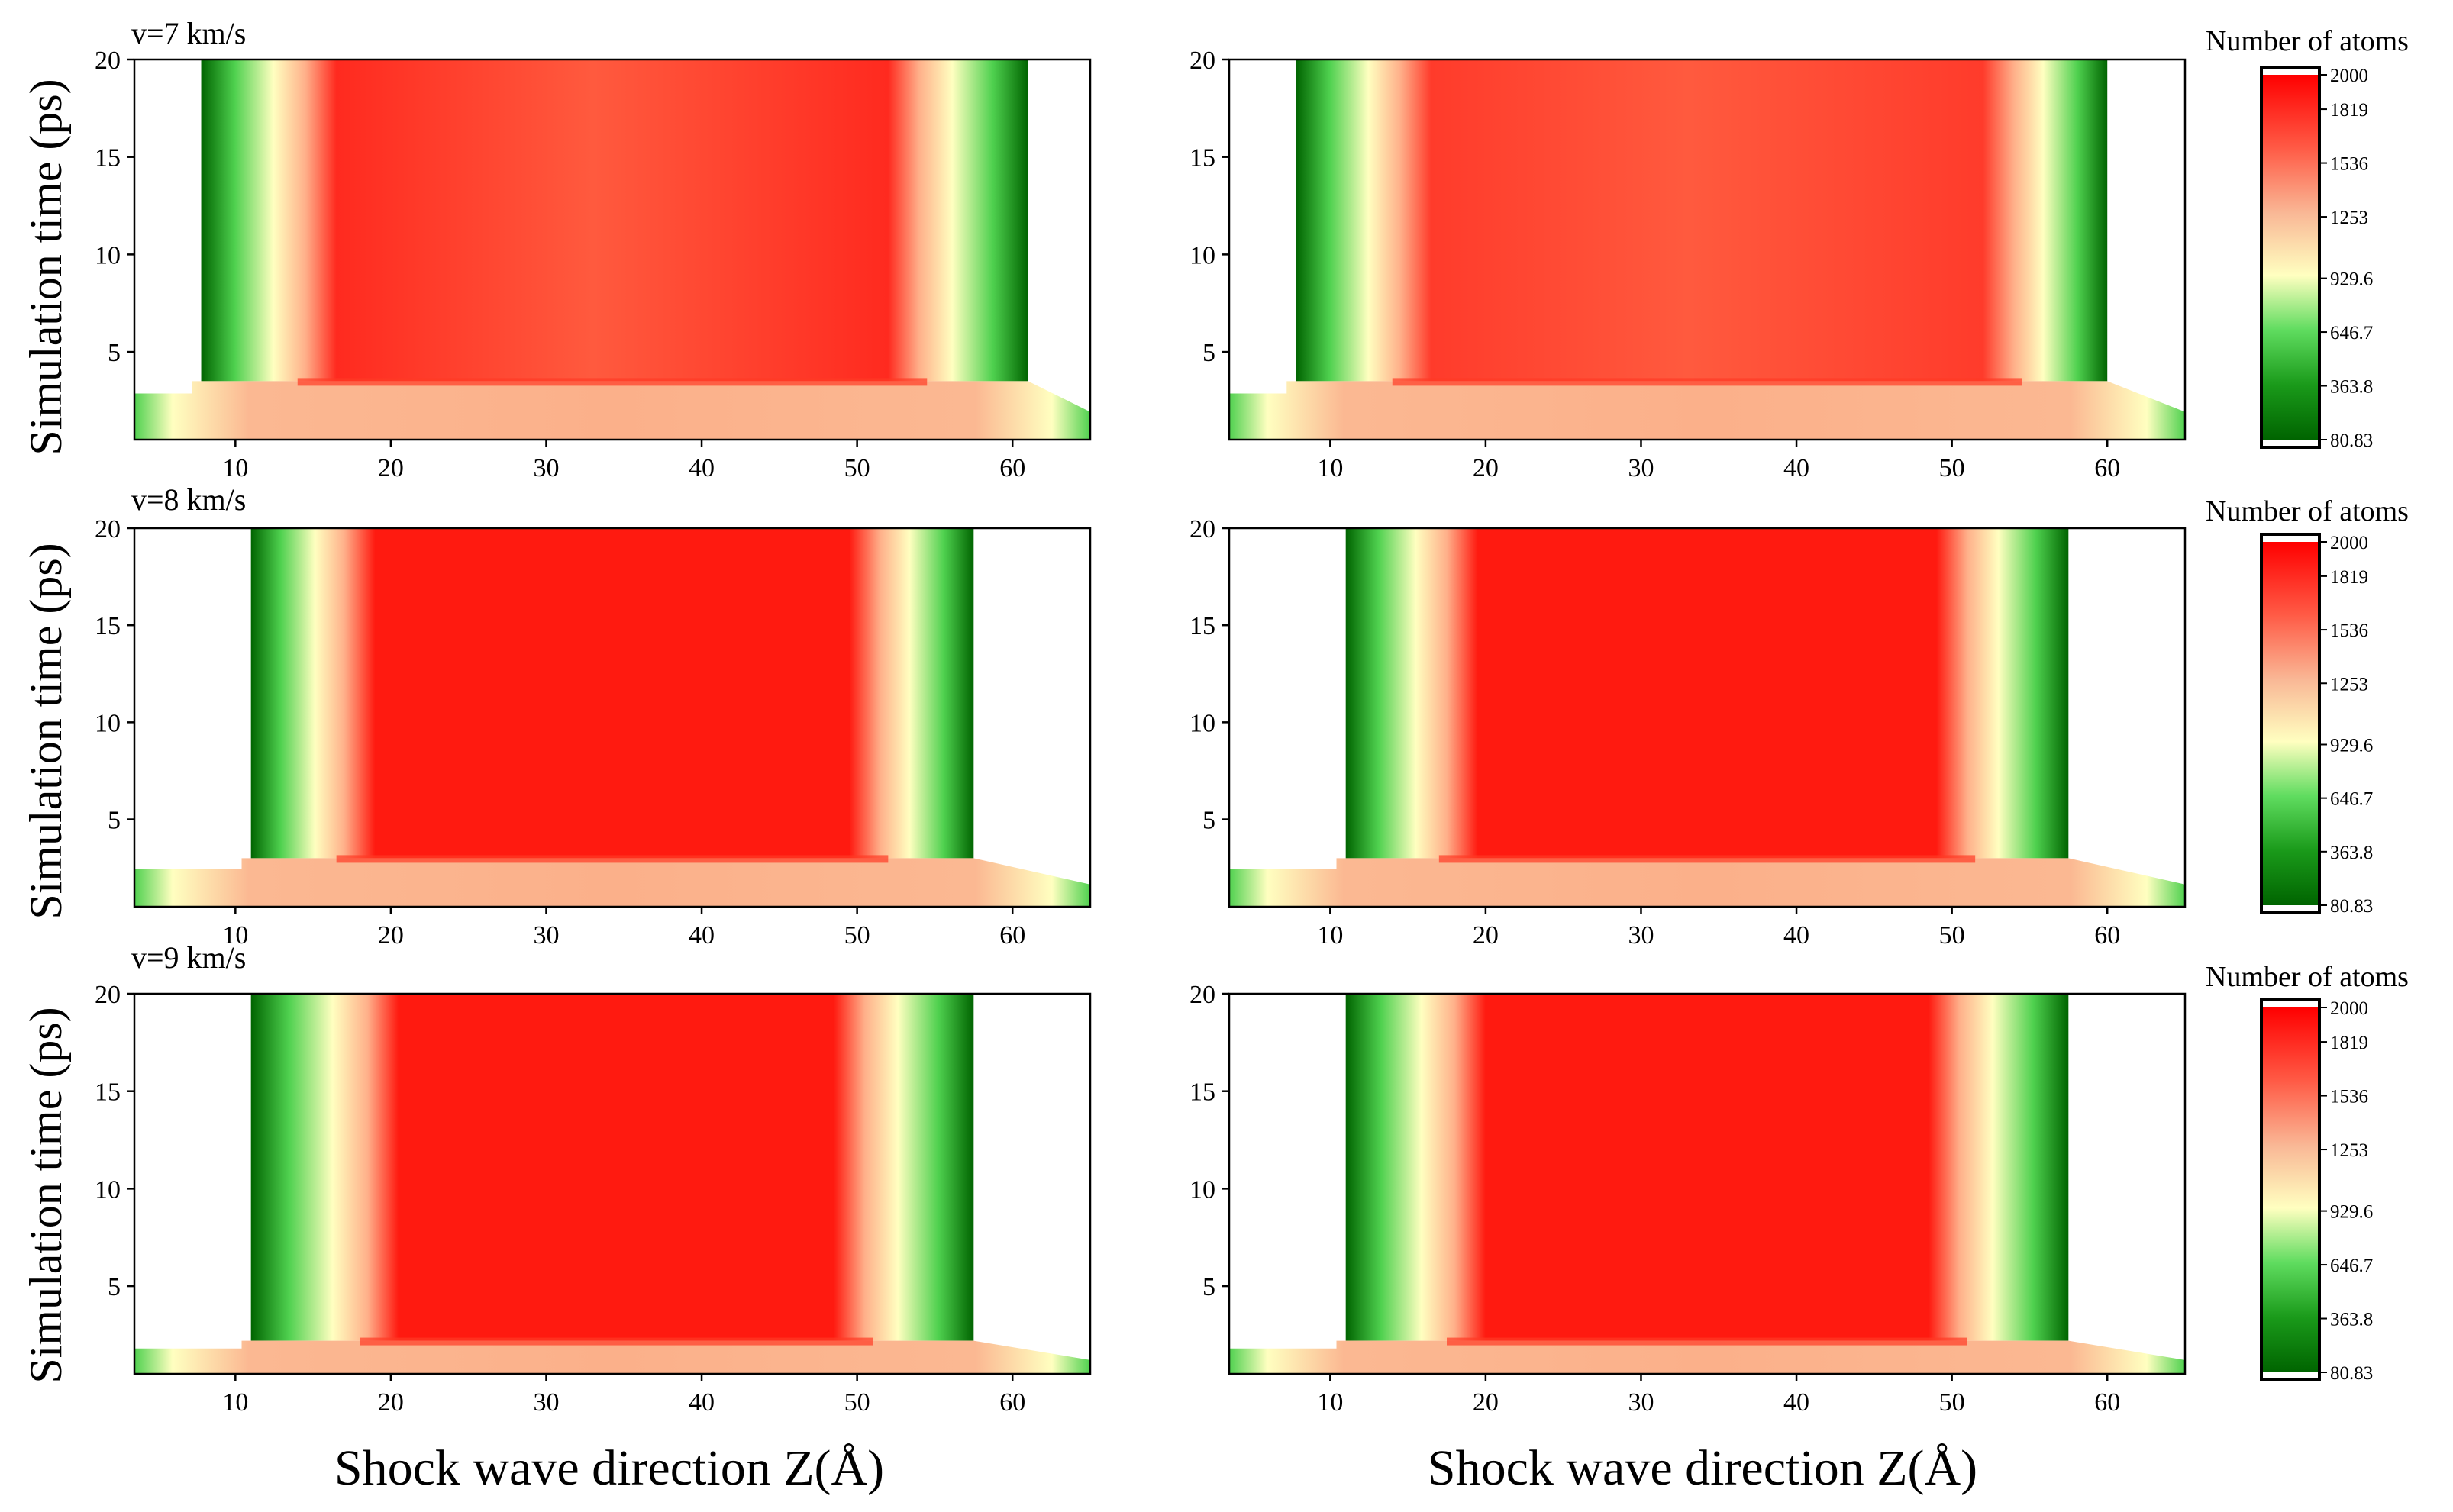 The height and width of the screenshot is (1512, 2453). What do you see at coordinates (593, 1199) in the screenshot?
I see `heatmap-panel-row3-left: 10 20 30 40 50 60 5 10 15 20` at bounding box center [593, 1199].